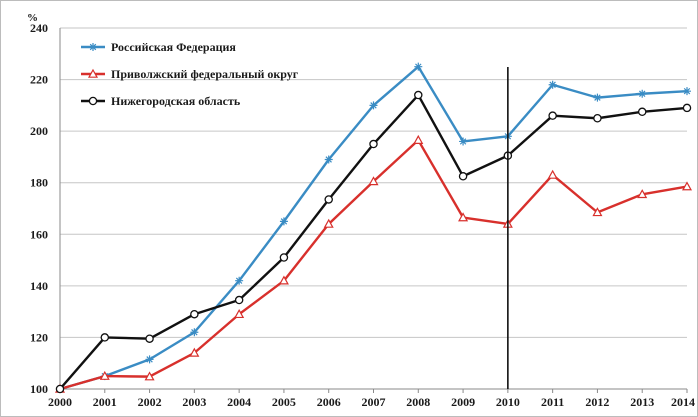  I want to click on x-tick-label: 2010, so click(508, 402).